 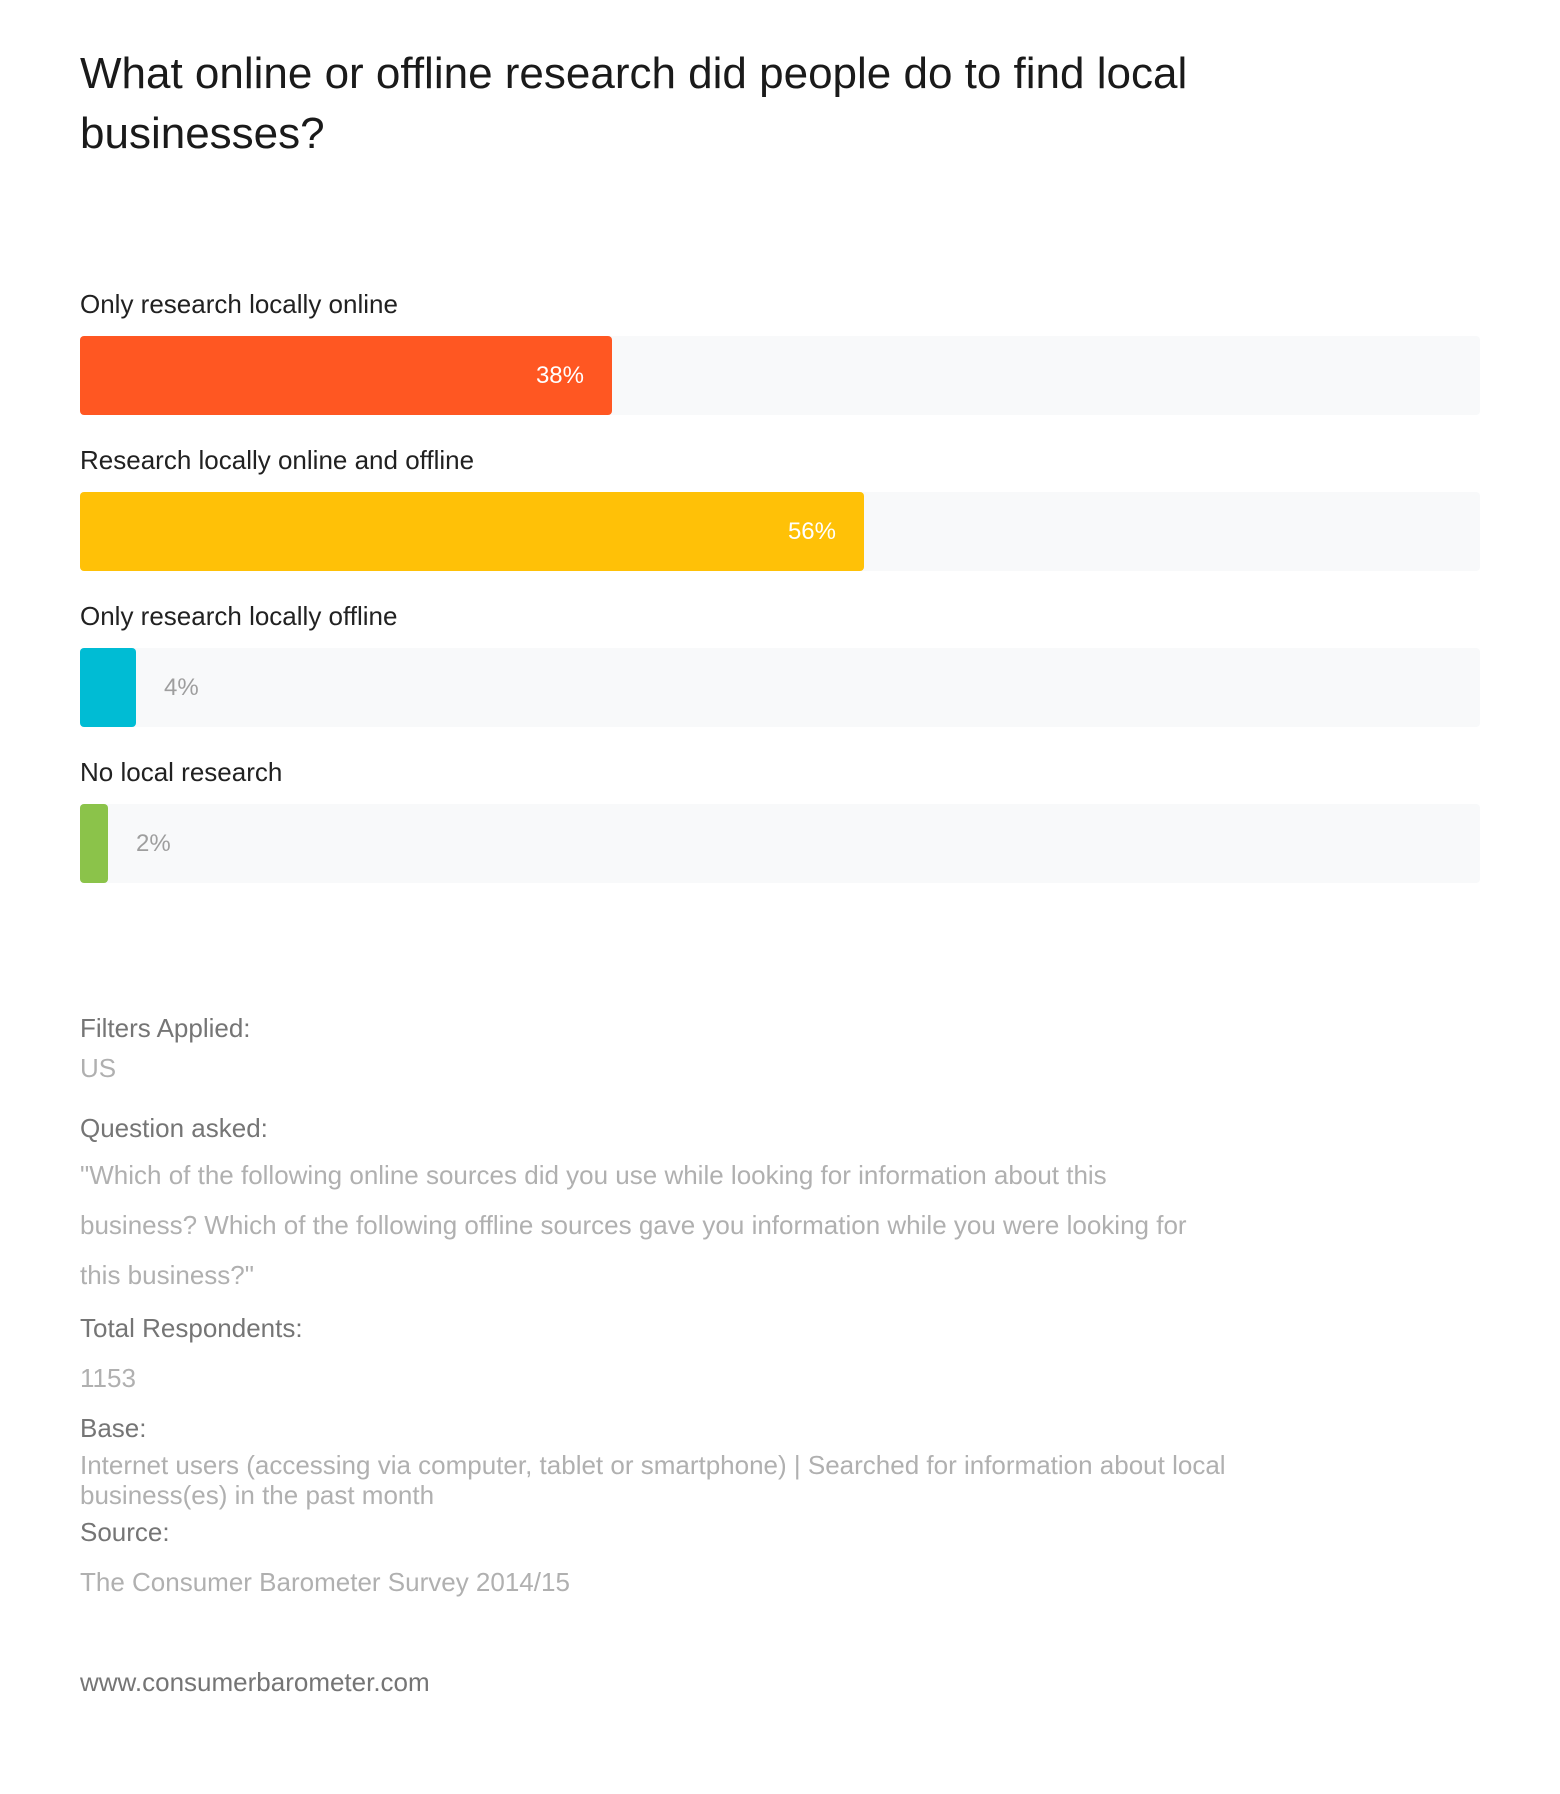 I want to click on source-value: The Consumer Barometer Survey 2014/15, so click(x=325, y=1582).